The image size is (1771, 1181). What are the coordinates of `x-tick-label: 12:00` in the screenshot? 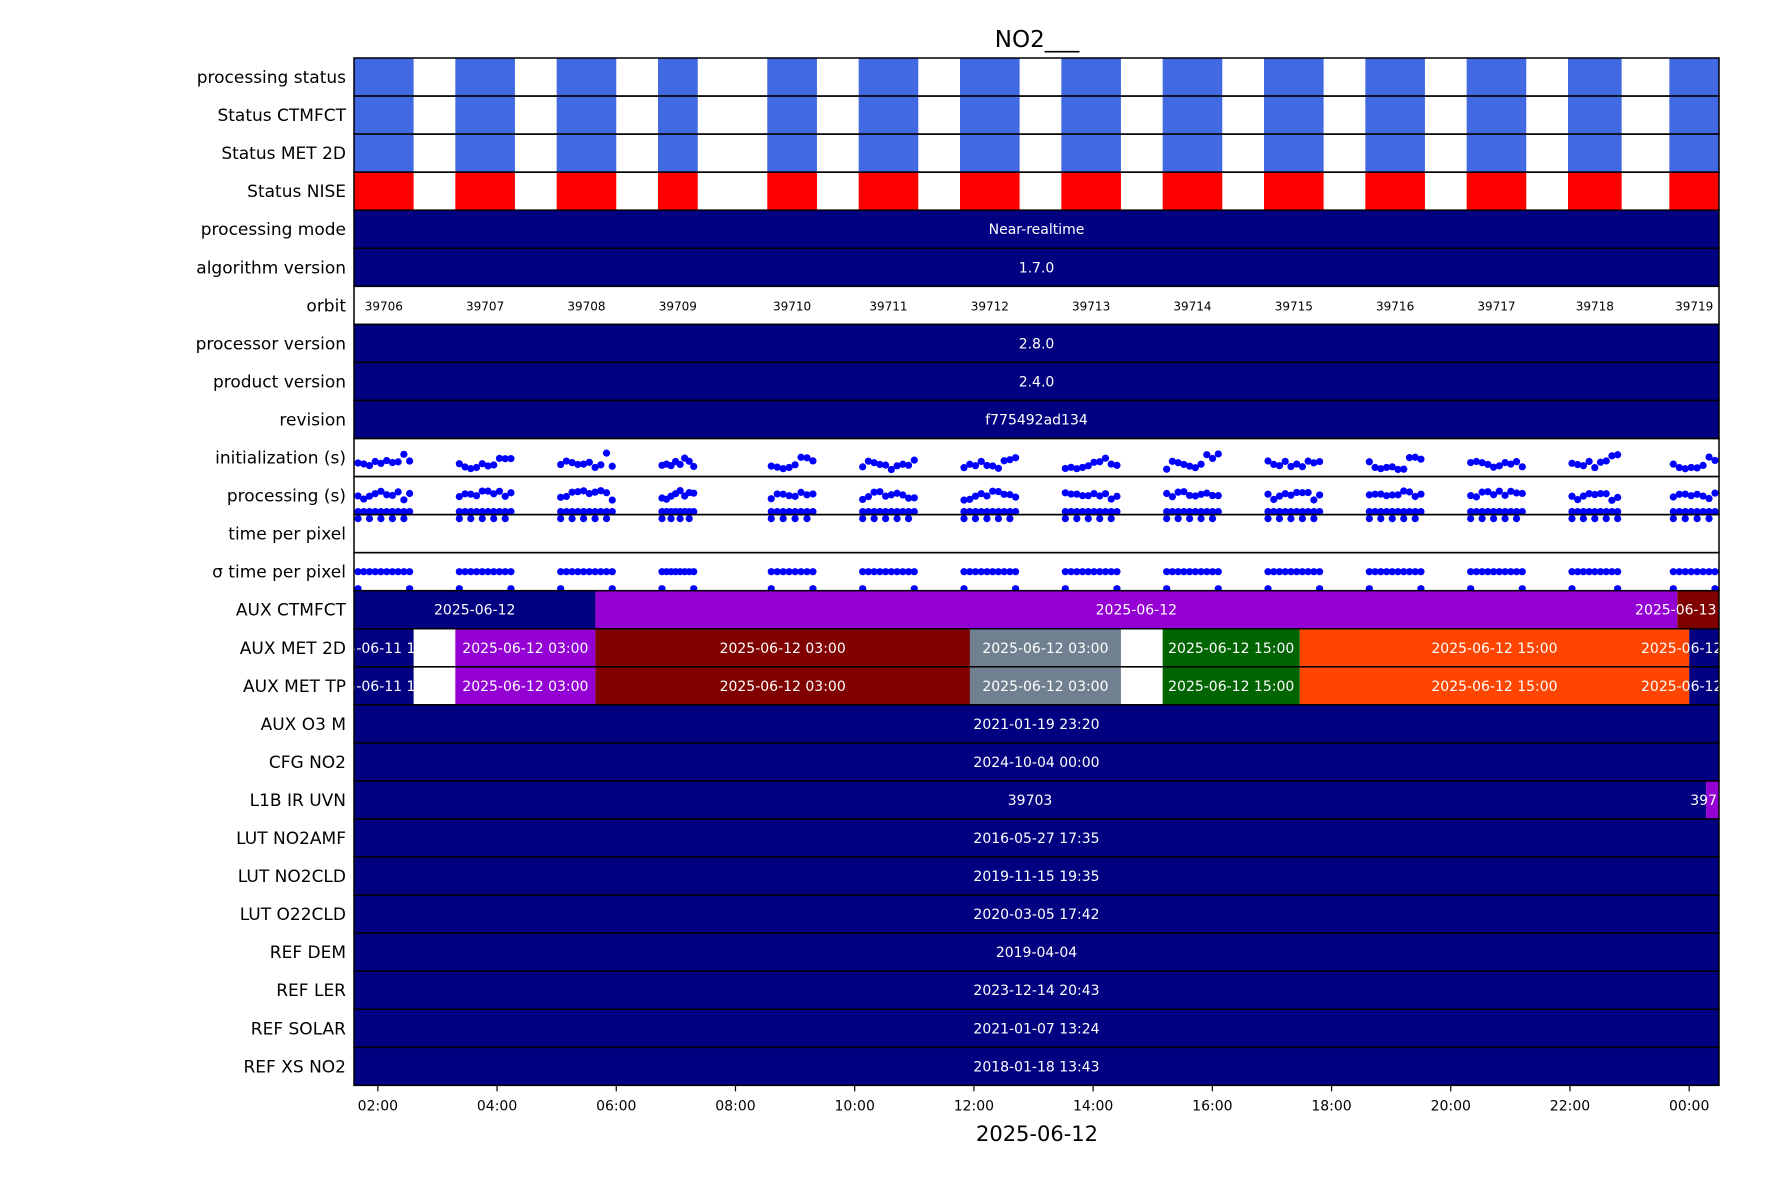 It's located at (974, 1106).